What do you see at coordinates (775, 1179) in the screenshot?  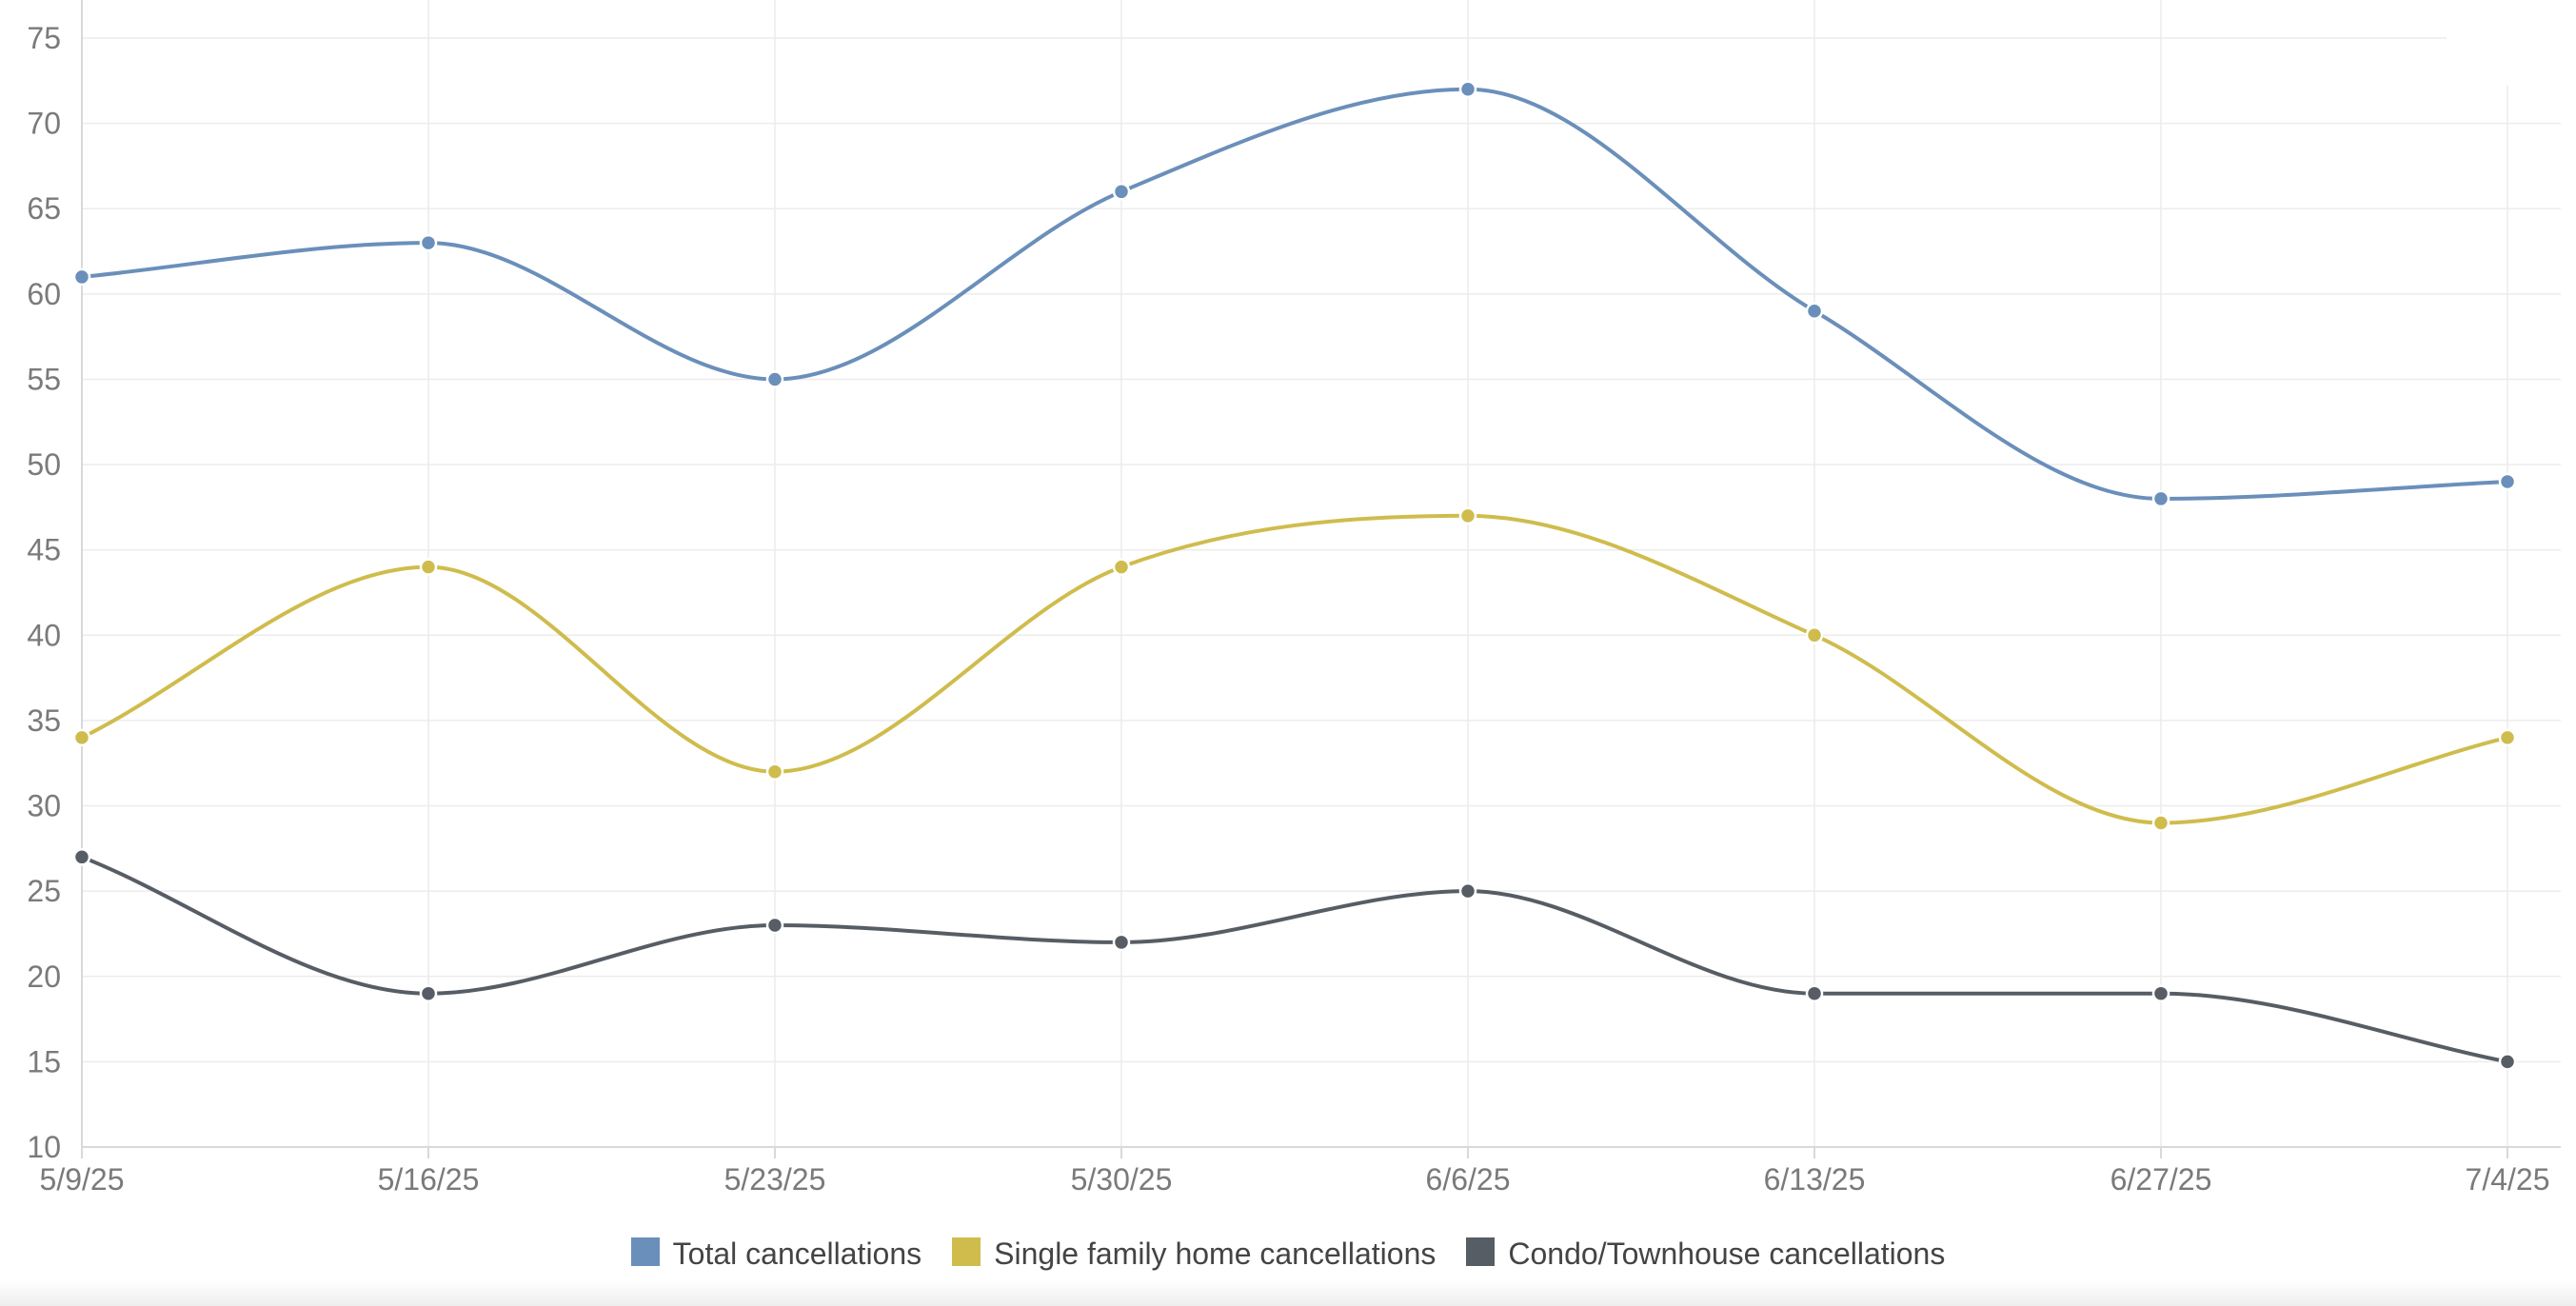 I see `x-tick-label: 5/23/25` at bounding box center [775, 1179].